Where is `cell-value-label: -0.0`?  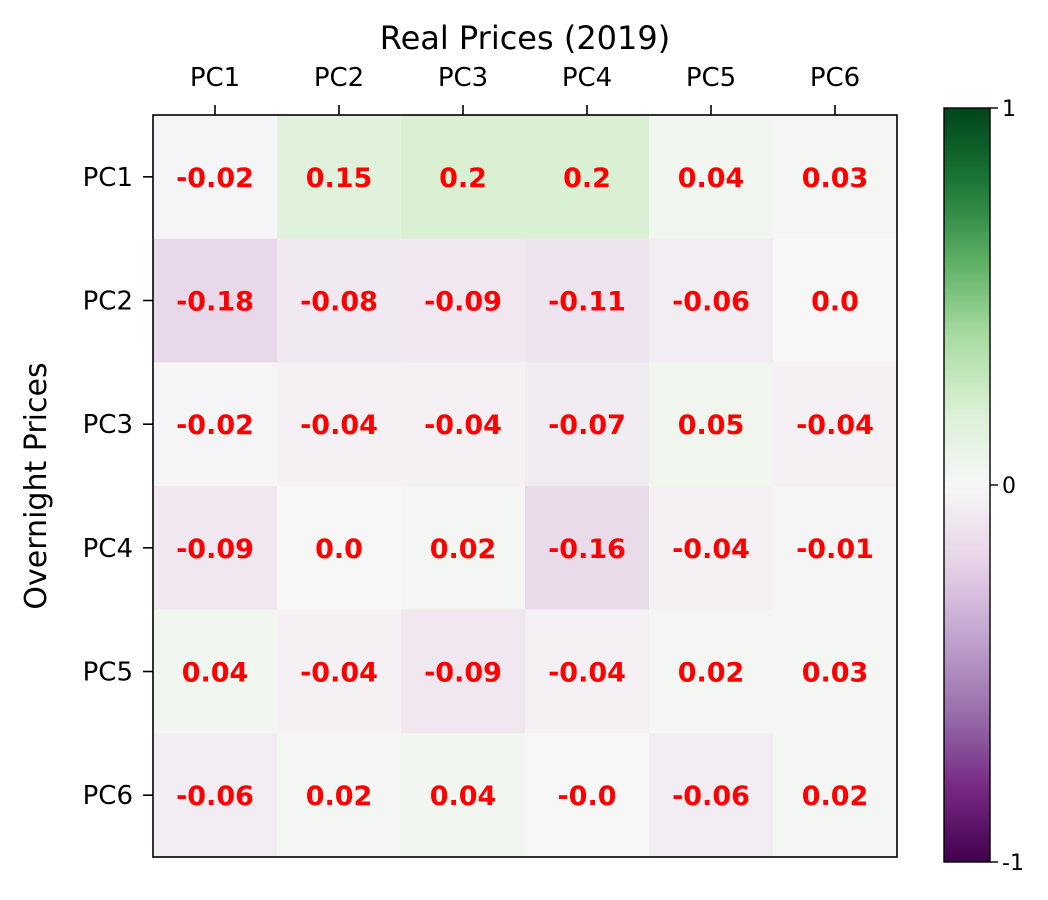
cell-value-label: -0.0 is located at coordinates (586, 796).